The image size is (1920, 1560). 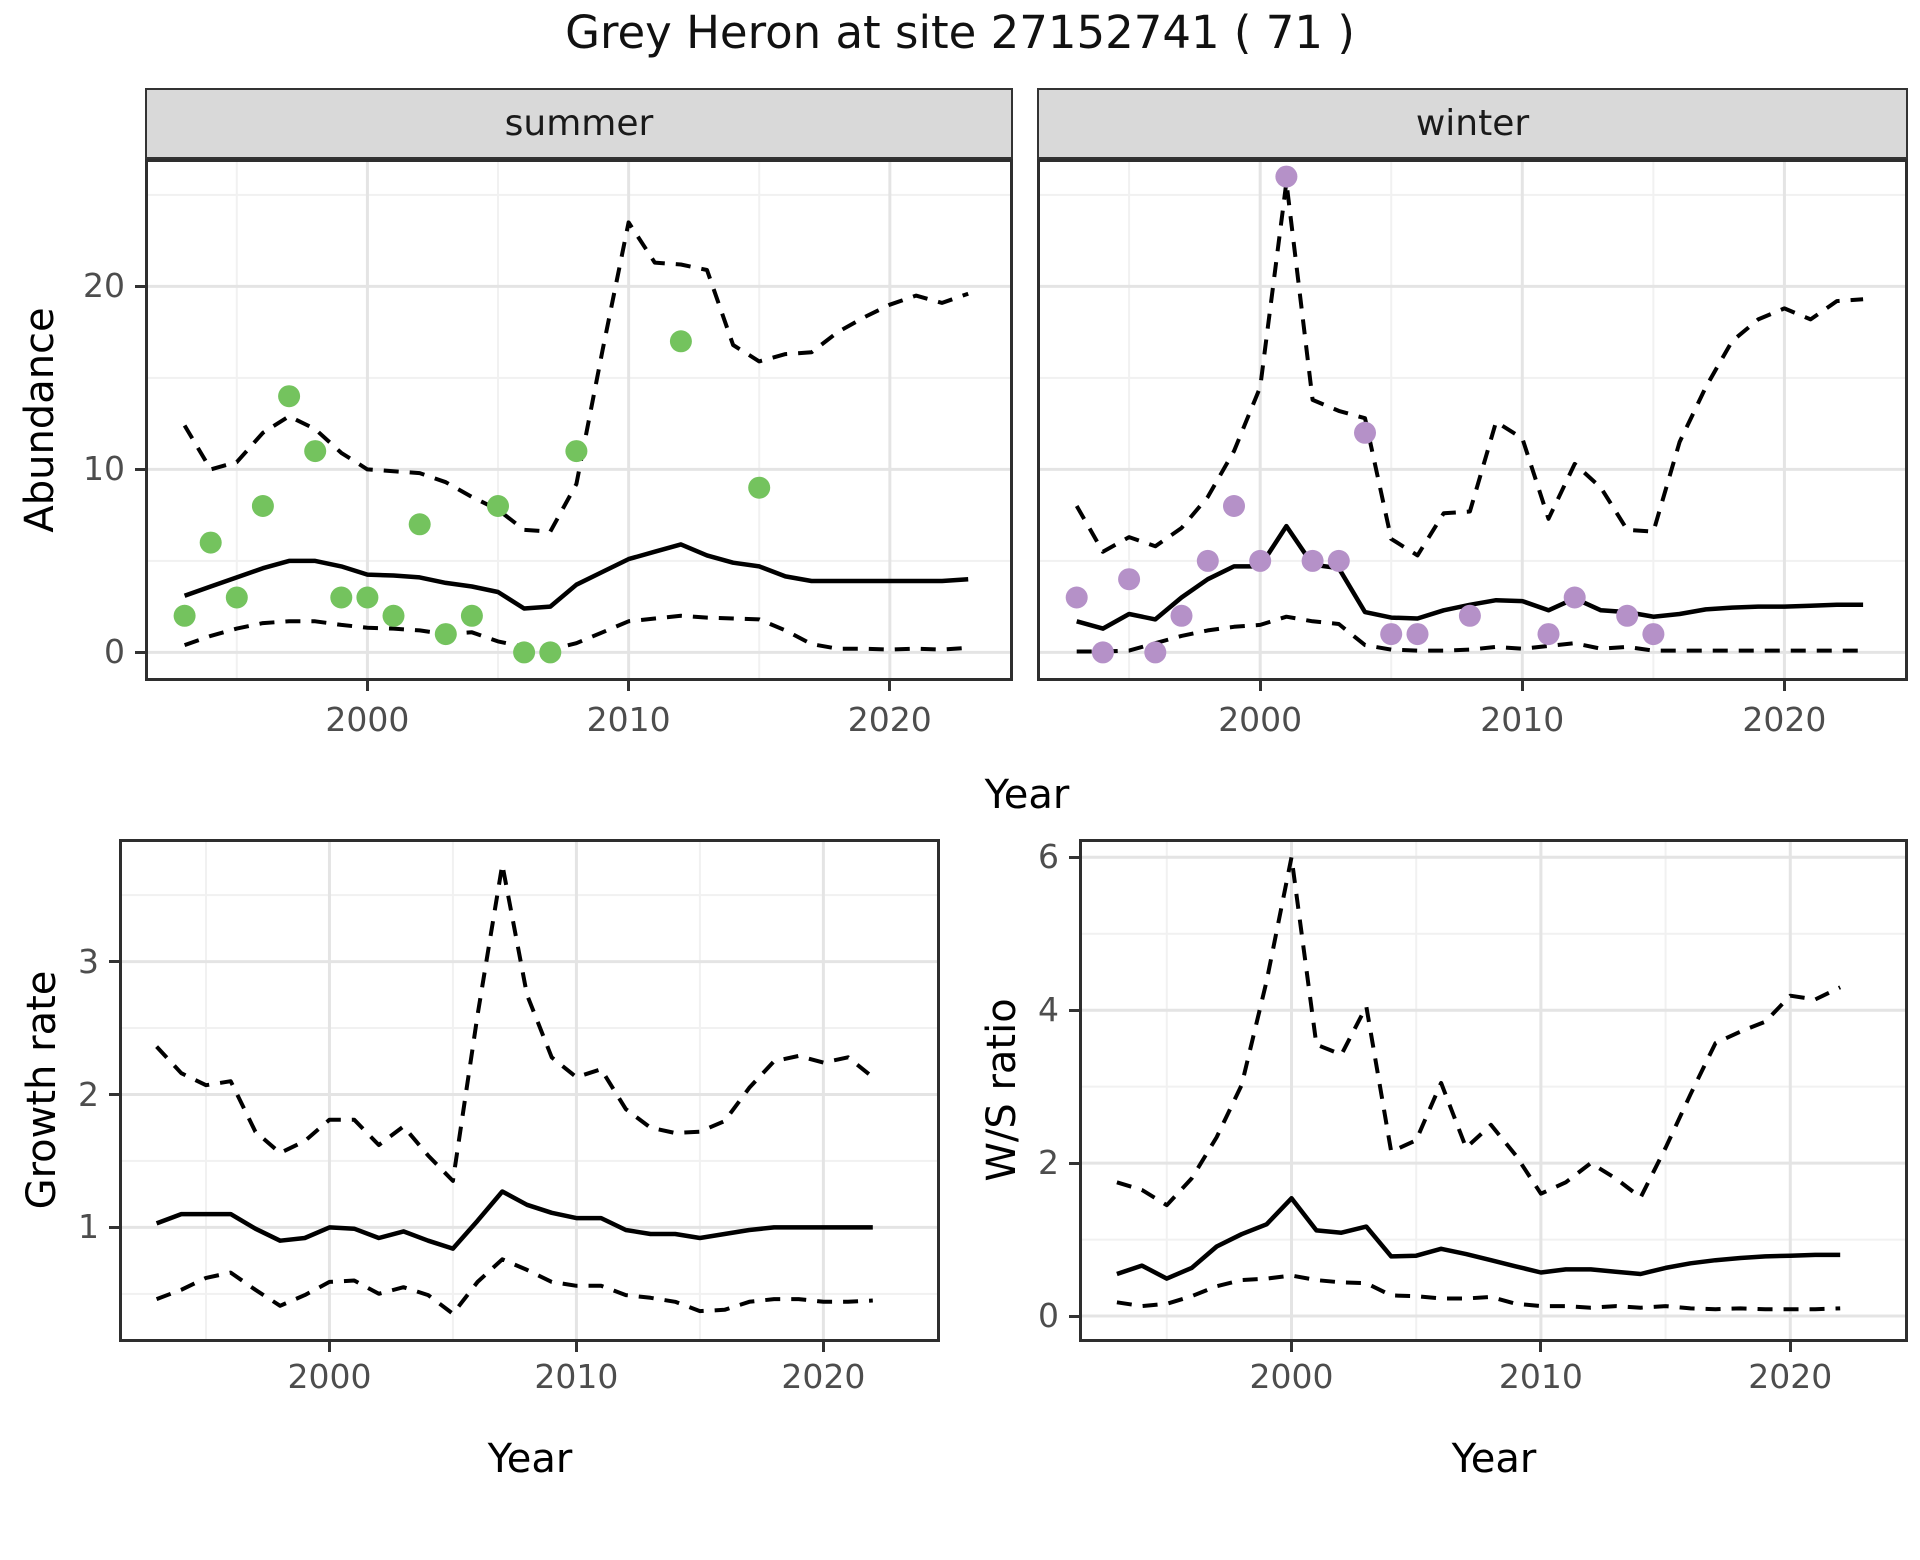 I want to click on abundance-summer-upper-ci-line, so click(x=575, y=377).